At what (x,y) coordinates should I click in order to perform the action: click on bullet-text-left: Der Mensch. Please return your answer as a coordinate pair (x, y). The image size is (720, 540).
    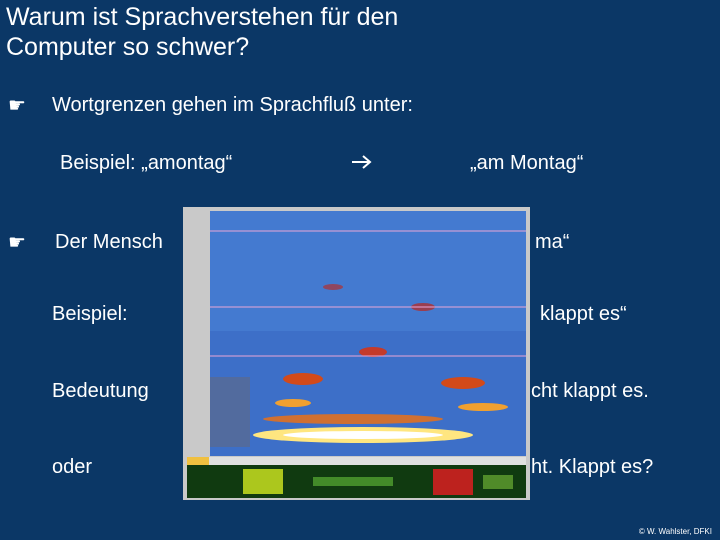
    Looking at the image, I should click on (109, 242).